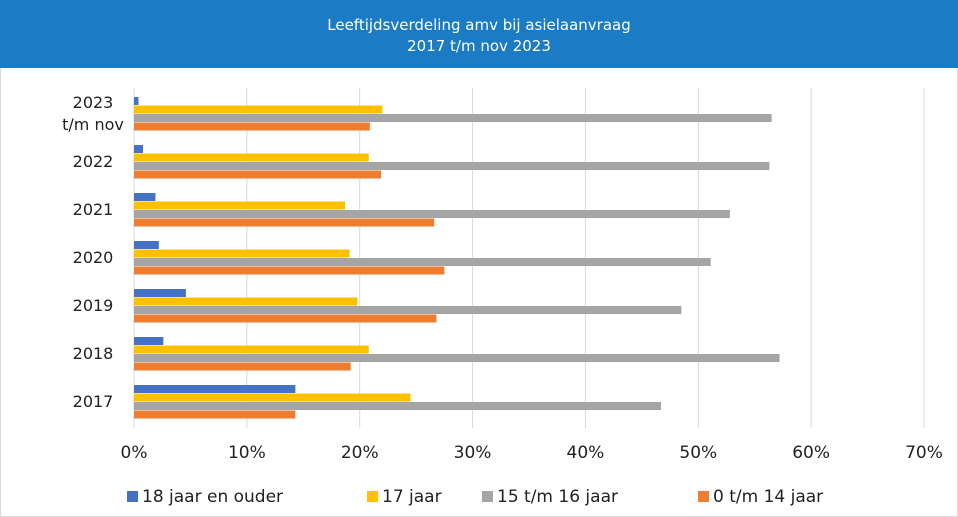  I want to click on x-tick-label: 20%, so click(360, 453).